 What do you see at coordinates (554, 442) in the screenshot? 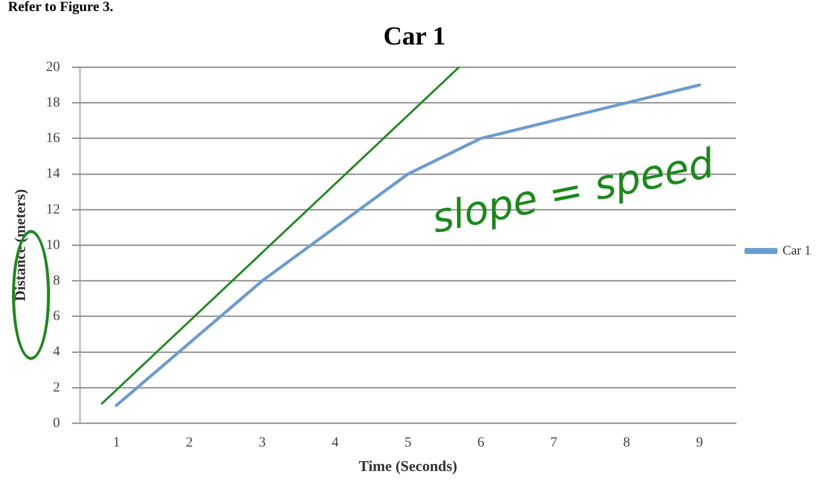
I see `x-tick-label: 7` at bounding box center [554, 442].